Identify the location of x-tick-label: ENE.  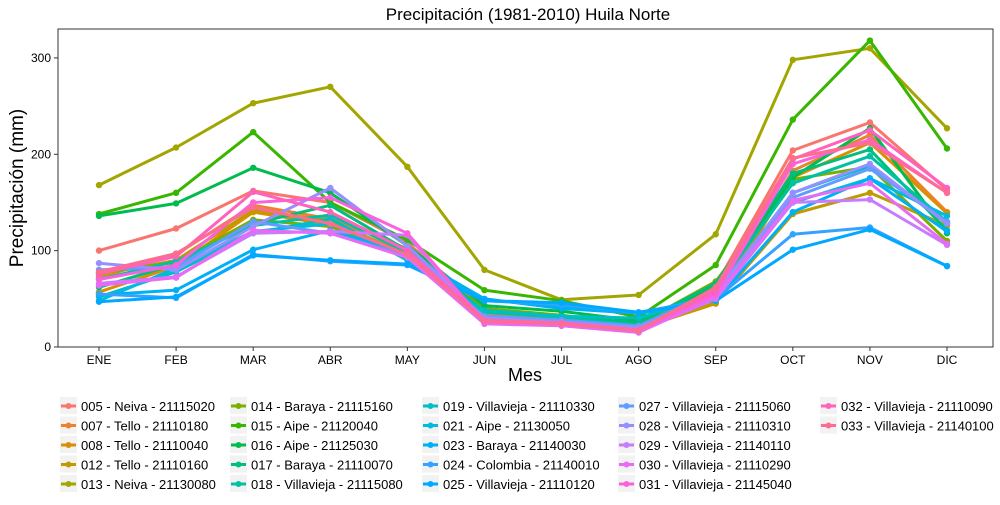
(99, 360).